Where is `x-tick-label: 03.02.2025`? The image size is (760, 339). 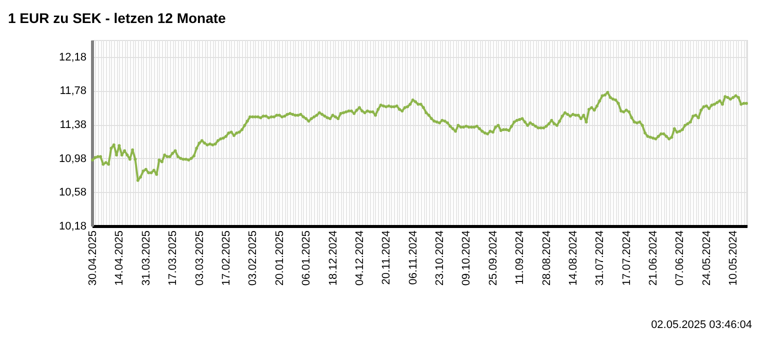
x-tick-label: 03.02.2025 is located at coordinates (253, 258).